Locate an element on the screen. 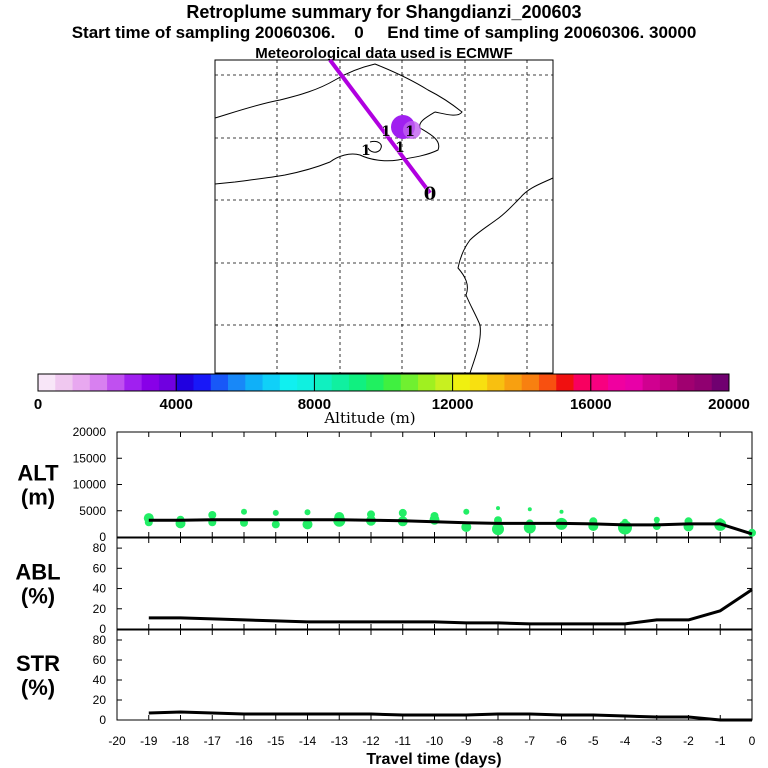  x-tick-label: -16 is located at coordinates (244, 741).